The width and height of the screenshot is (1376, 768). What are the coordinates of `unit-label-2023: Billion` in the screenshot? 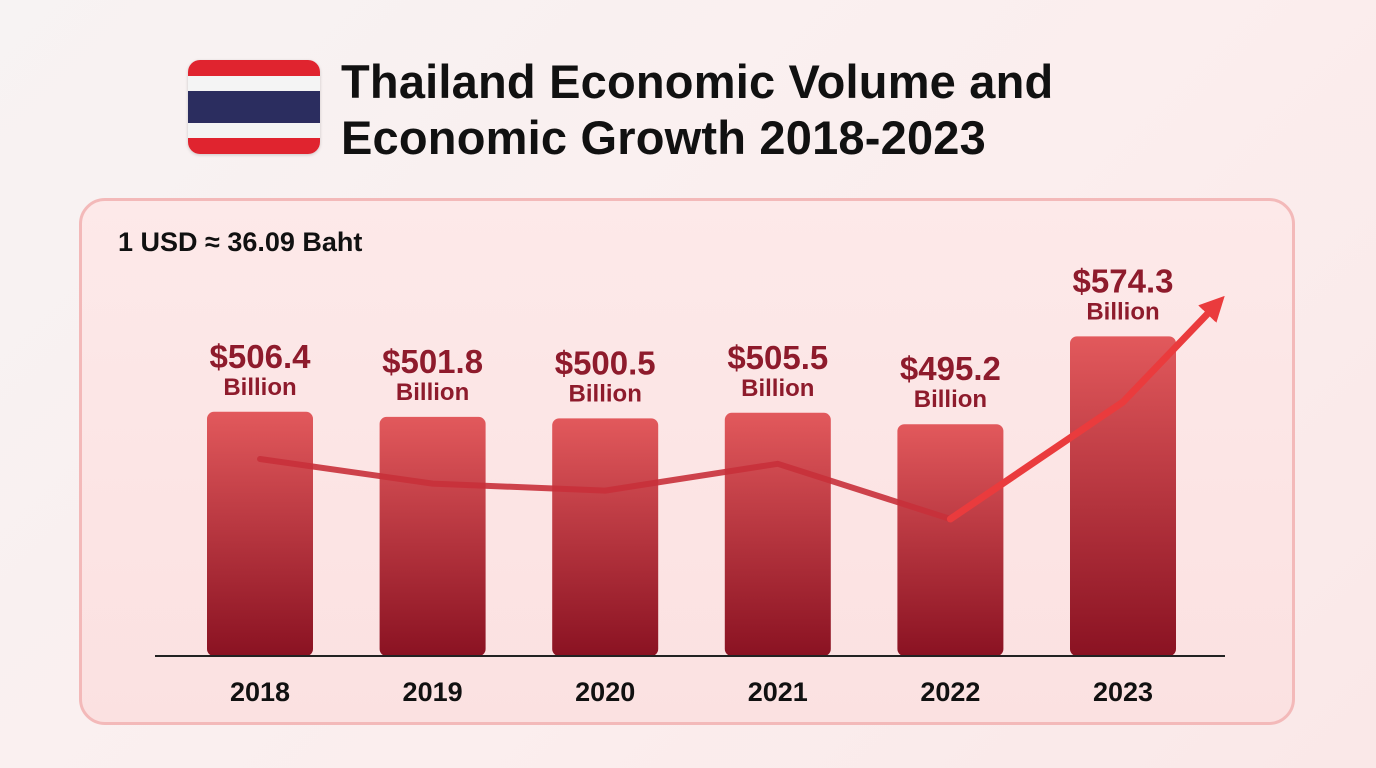 It's located at (1122, 311).